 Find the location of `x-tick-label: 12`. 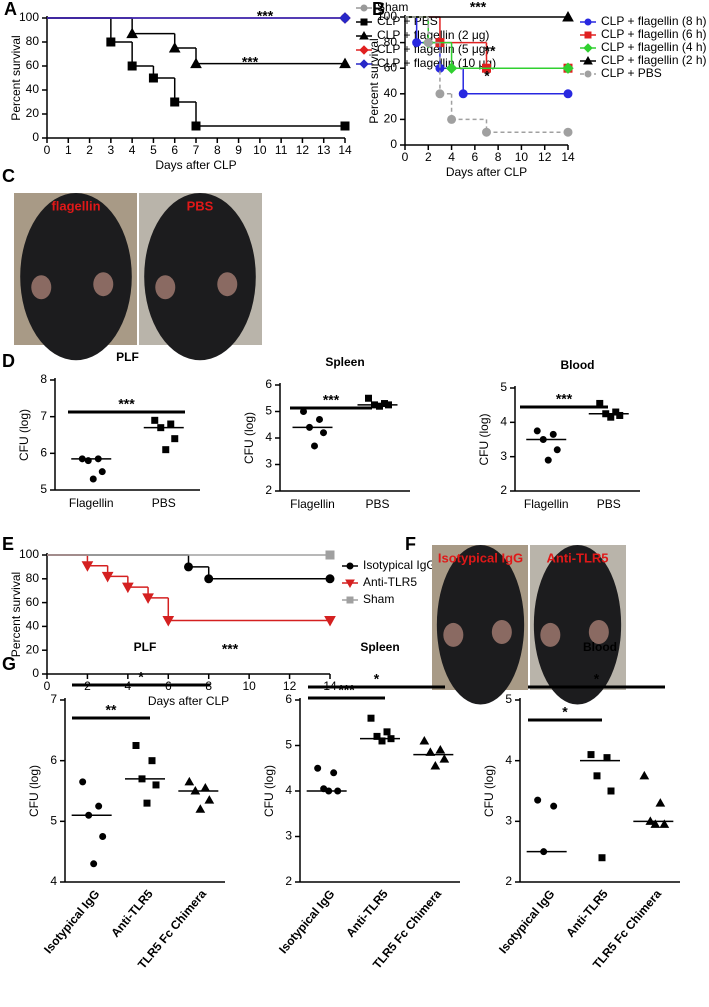

x-tick-label: 12 is located at coordinates (303, 150).